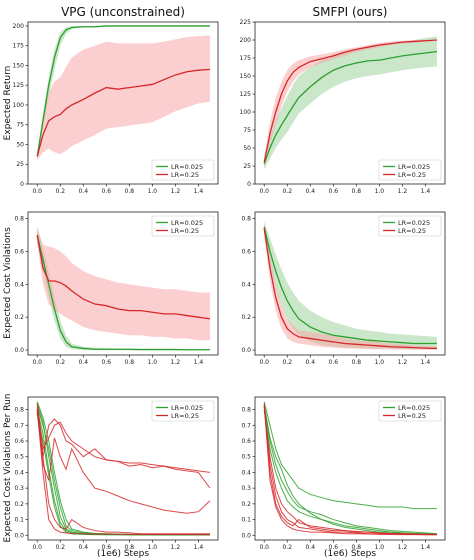 This screenshot has width=474, height=560. Describe the element at coordinates (19, 105) in the screenshot. I see `y-tick-label: 100` at that location.